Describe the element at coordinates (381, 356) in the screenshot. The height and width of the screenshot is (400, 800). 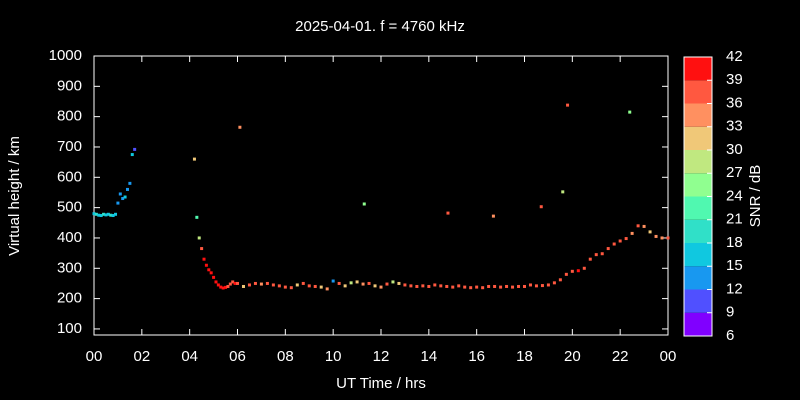
I see `x-tick-label: 12` at that location.